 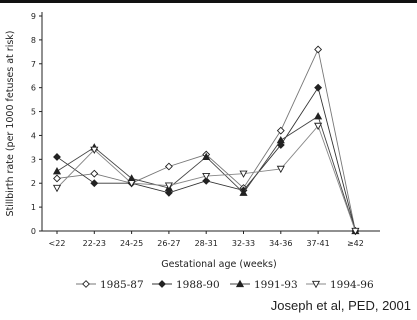 What do you see at coordinates (33, 64) in the screenshot?
I see `y-tick-label: 7` at bounding box center [33, 64].